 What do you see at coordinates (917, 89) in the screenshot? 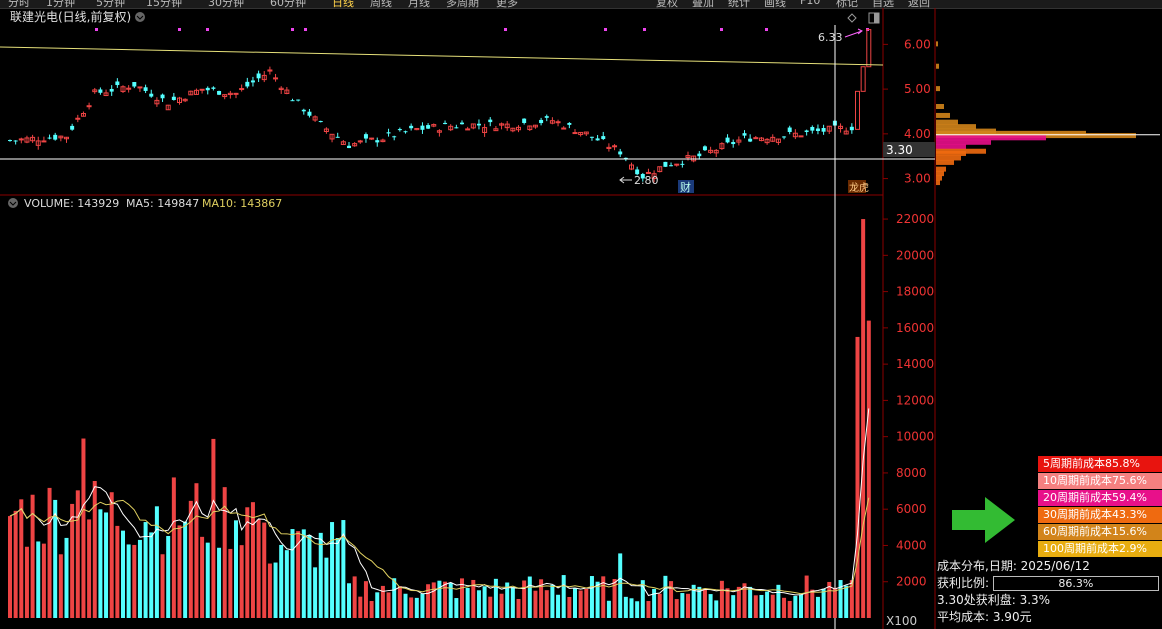
I see `price-tick-label: 5.00` at bounding box center [917, 89].